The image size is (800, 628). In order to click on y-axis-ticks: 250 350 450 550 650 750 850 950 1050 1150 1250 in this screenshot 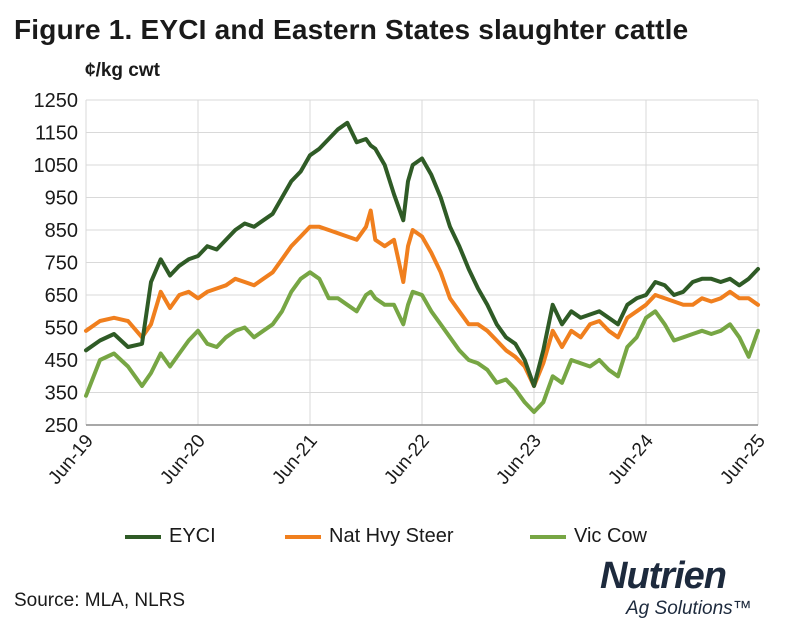, I will do `click(56, 263)`.